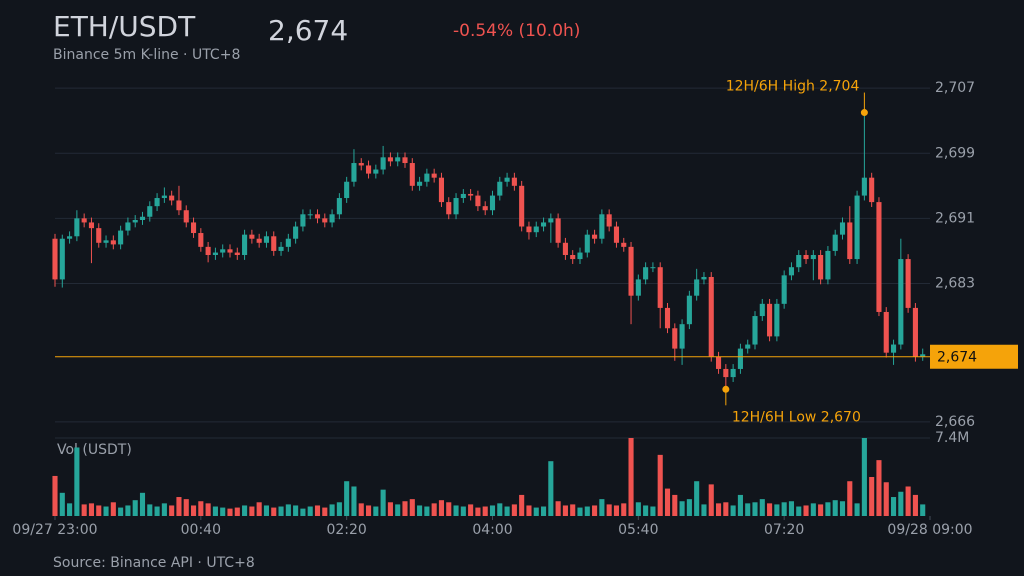 This screenshot has height=576, width=1024. Describe the element at coordinates (955, 153) in the screenshot. I see `y-tick-label: 2,699` at that location.